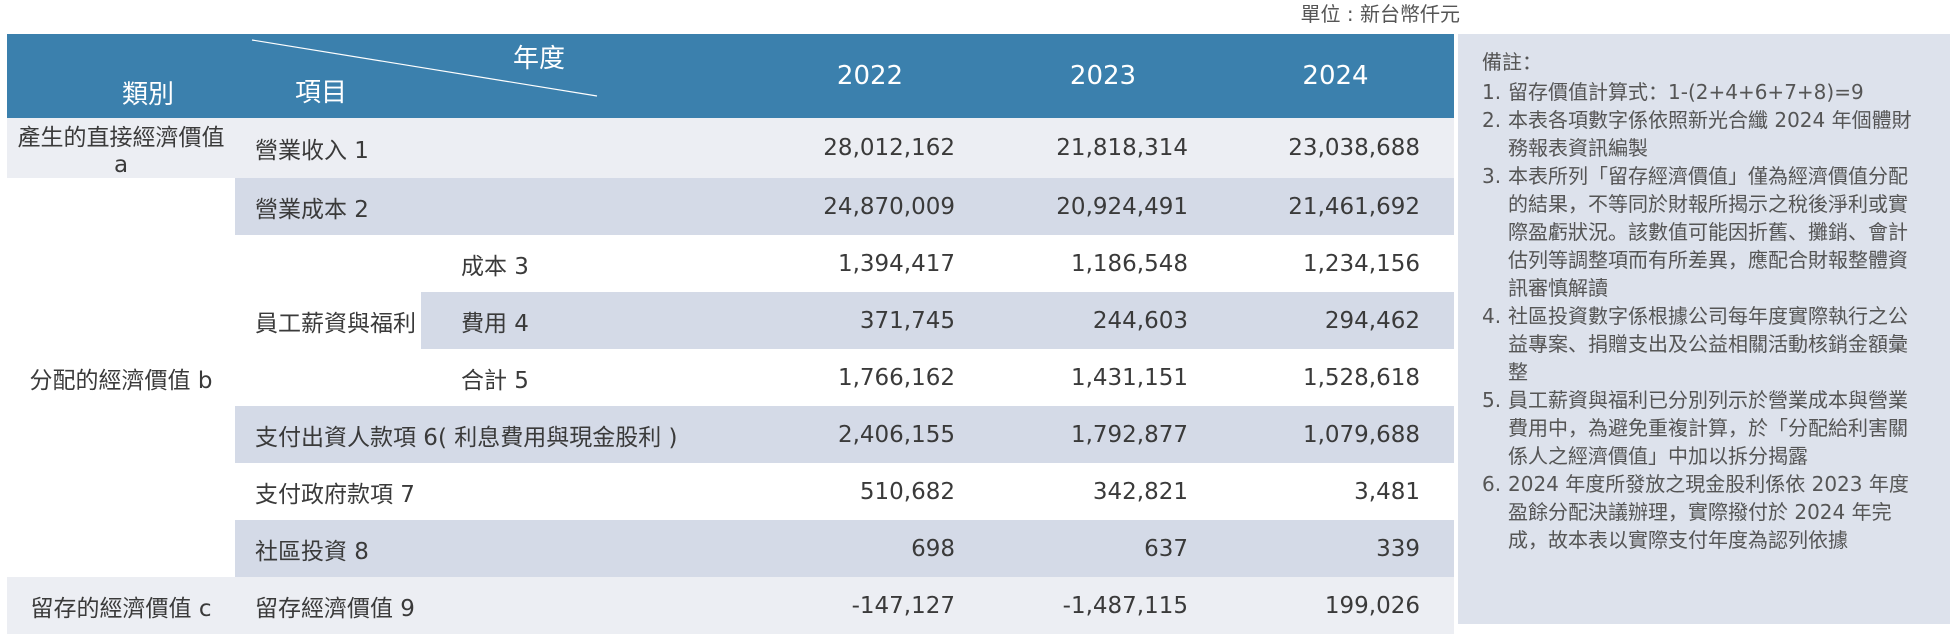  Describe the element at coordinates (907, 491) in the screenshot. I see `value-cell: 510,682` at that location.